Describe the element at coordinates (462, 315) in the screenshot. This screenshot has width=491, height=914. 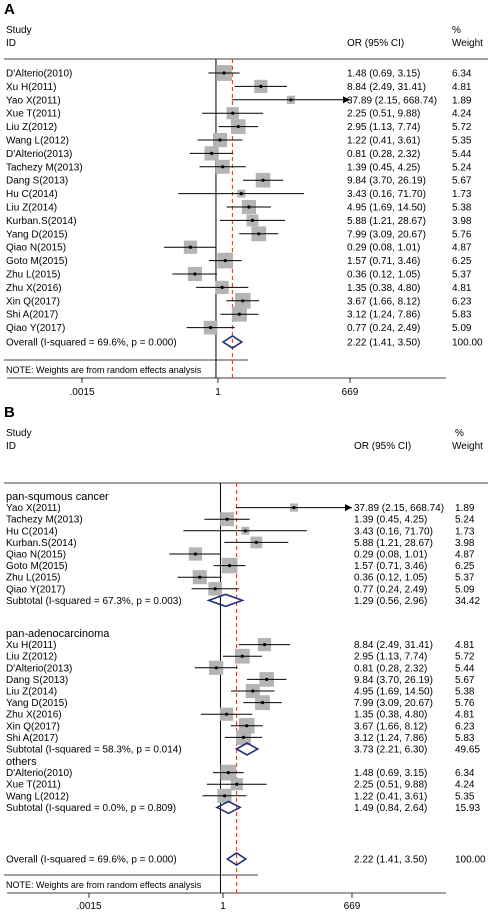
I see `study-weight: 5.83` at that location.